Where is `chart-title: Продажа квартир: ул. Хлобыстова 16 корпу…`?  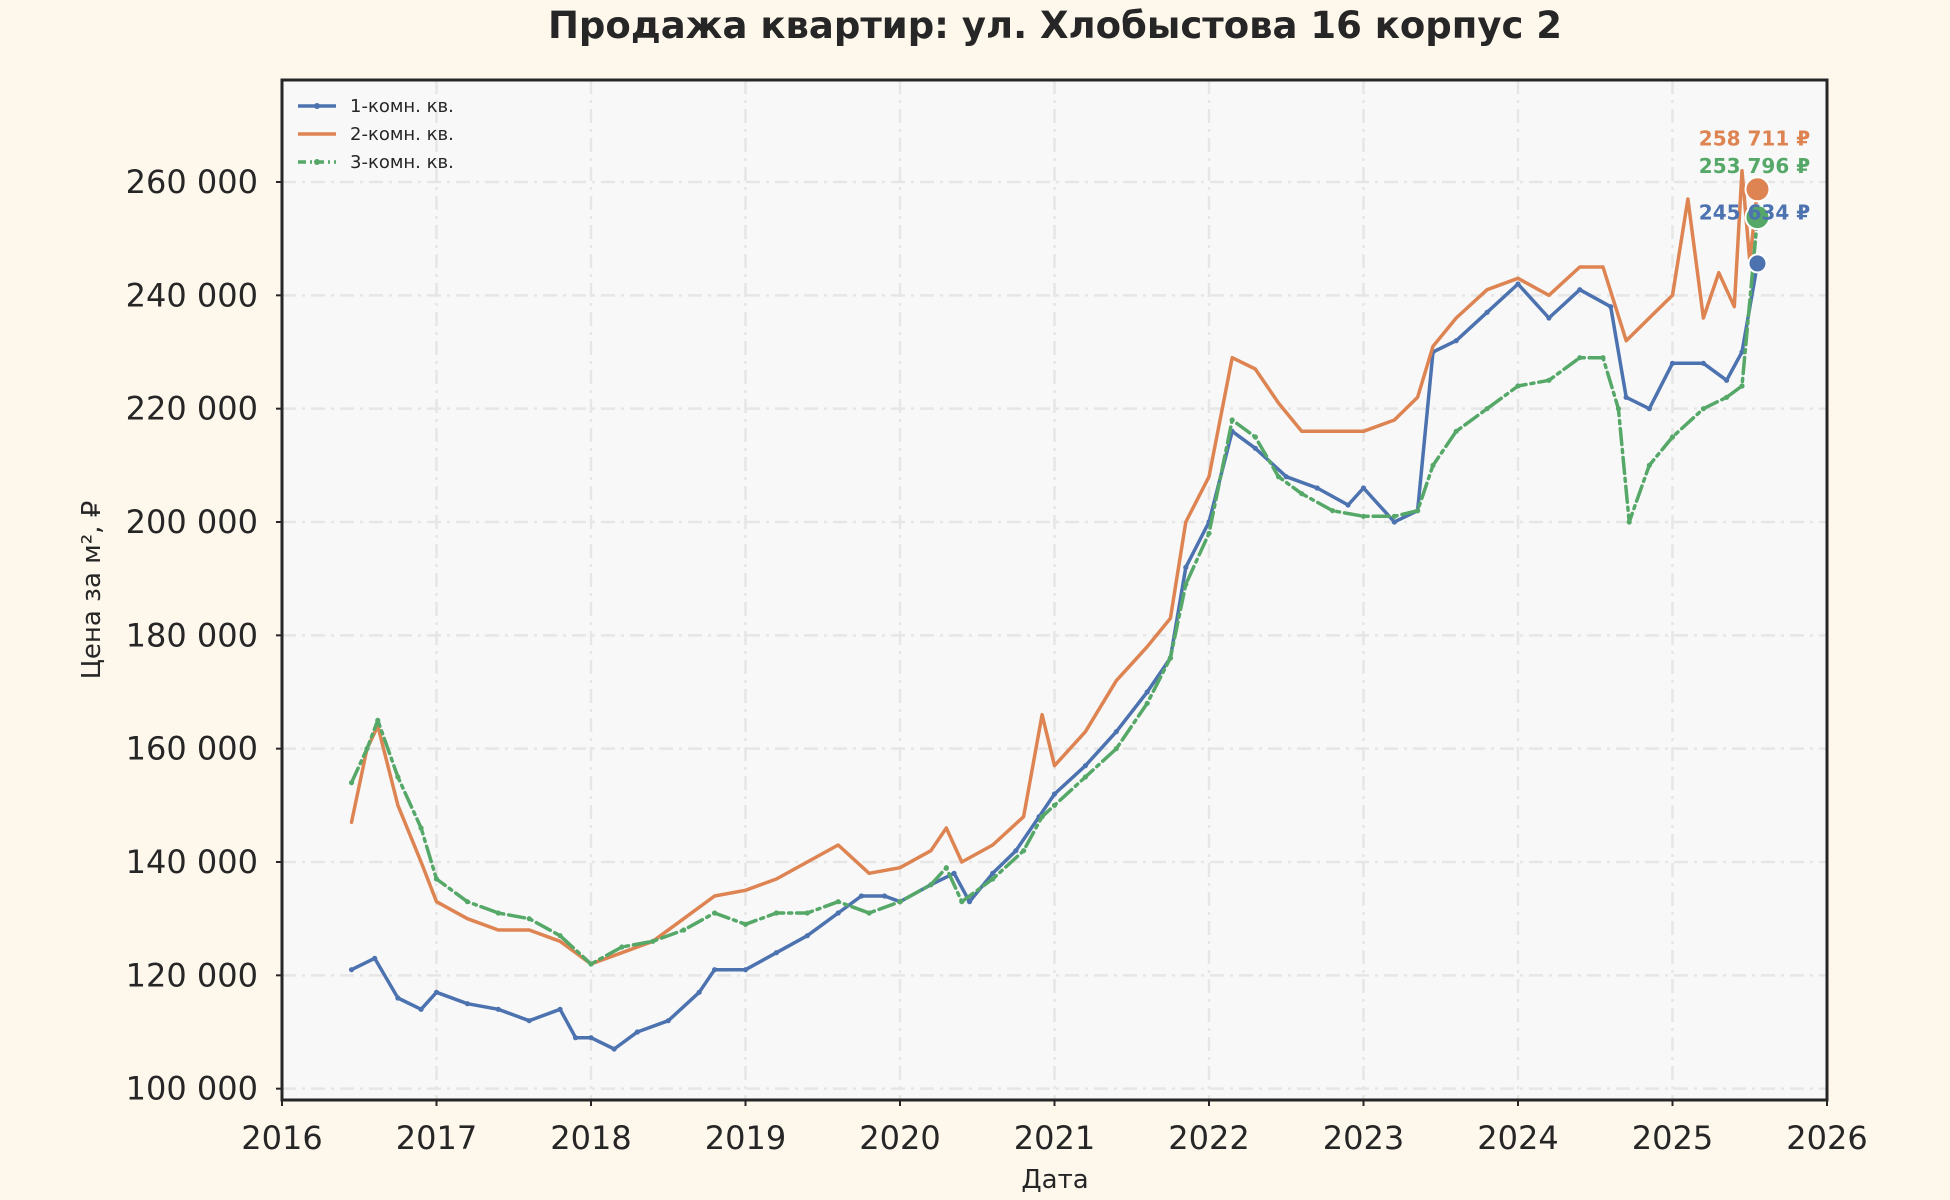
chart-title: Продажа квартир: ул. Хлобыстова 16 корпу… is located at coordinates (1055, 25).